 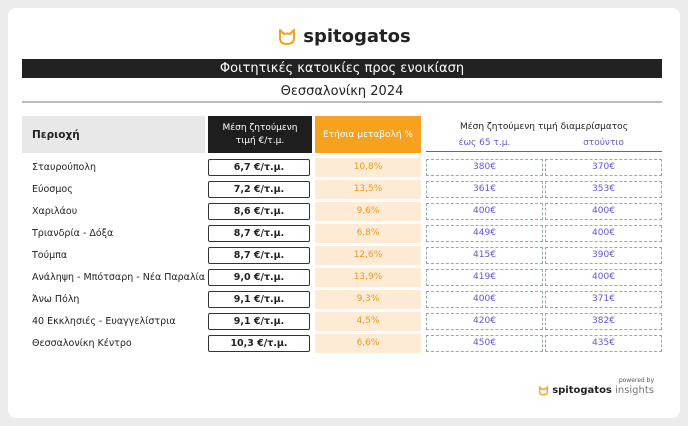 What do you see at coordinates (544, 390) in the screenshot?
I see `cat-icon-small` at bounding box center [544, 390].